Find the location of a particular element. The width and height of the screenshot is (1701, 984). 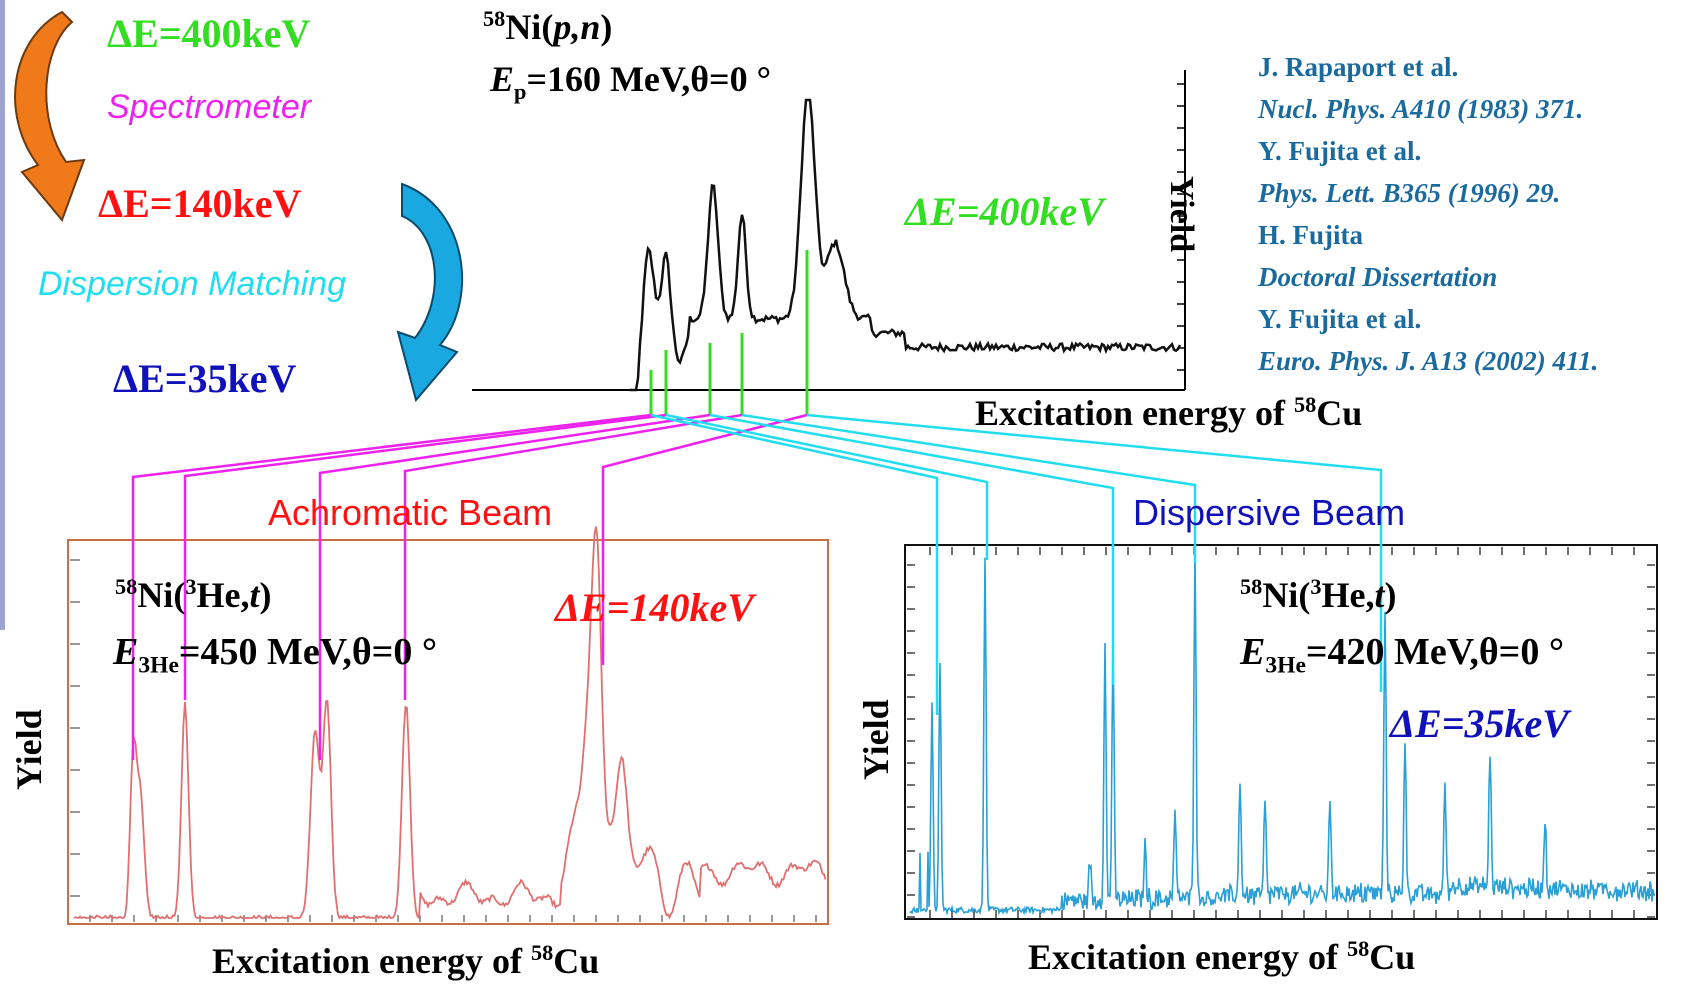

side-accent-bar is located at coordinates (2, 315).